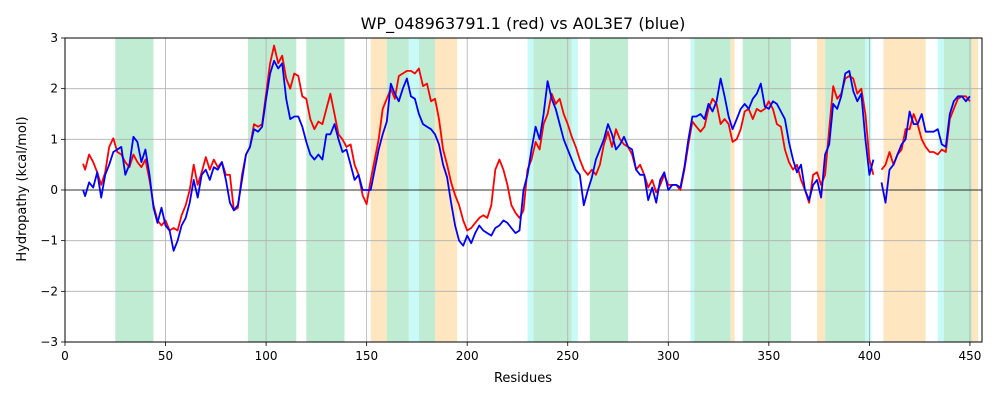 This screenshot has width=1000, height=400. Describe the element at coordinates (366, 356) in the screenshot. I see `x-tick-label-3: 150` at that location.